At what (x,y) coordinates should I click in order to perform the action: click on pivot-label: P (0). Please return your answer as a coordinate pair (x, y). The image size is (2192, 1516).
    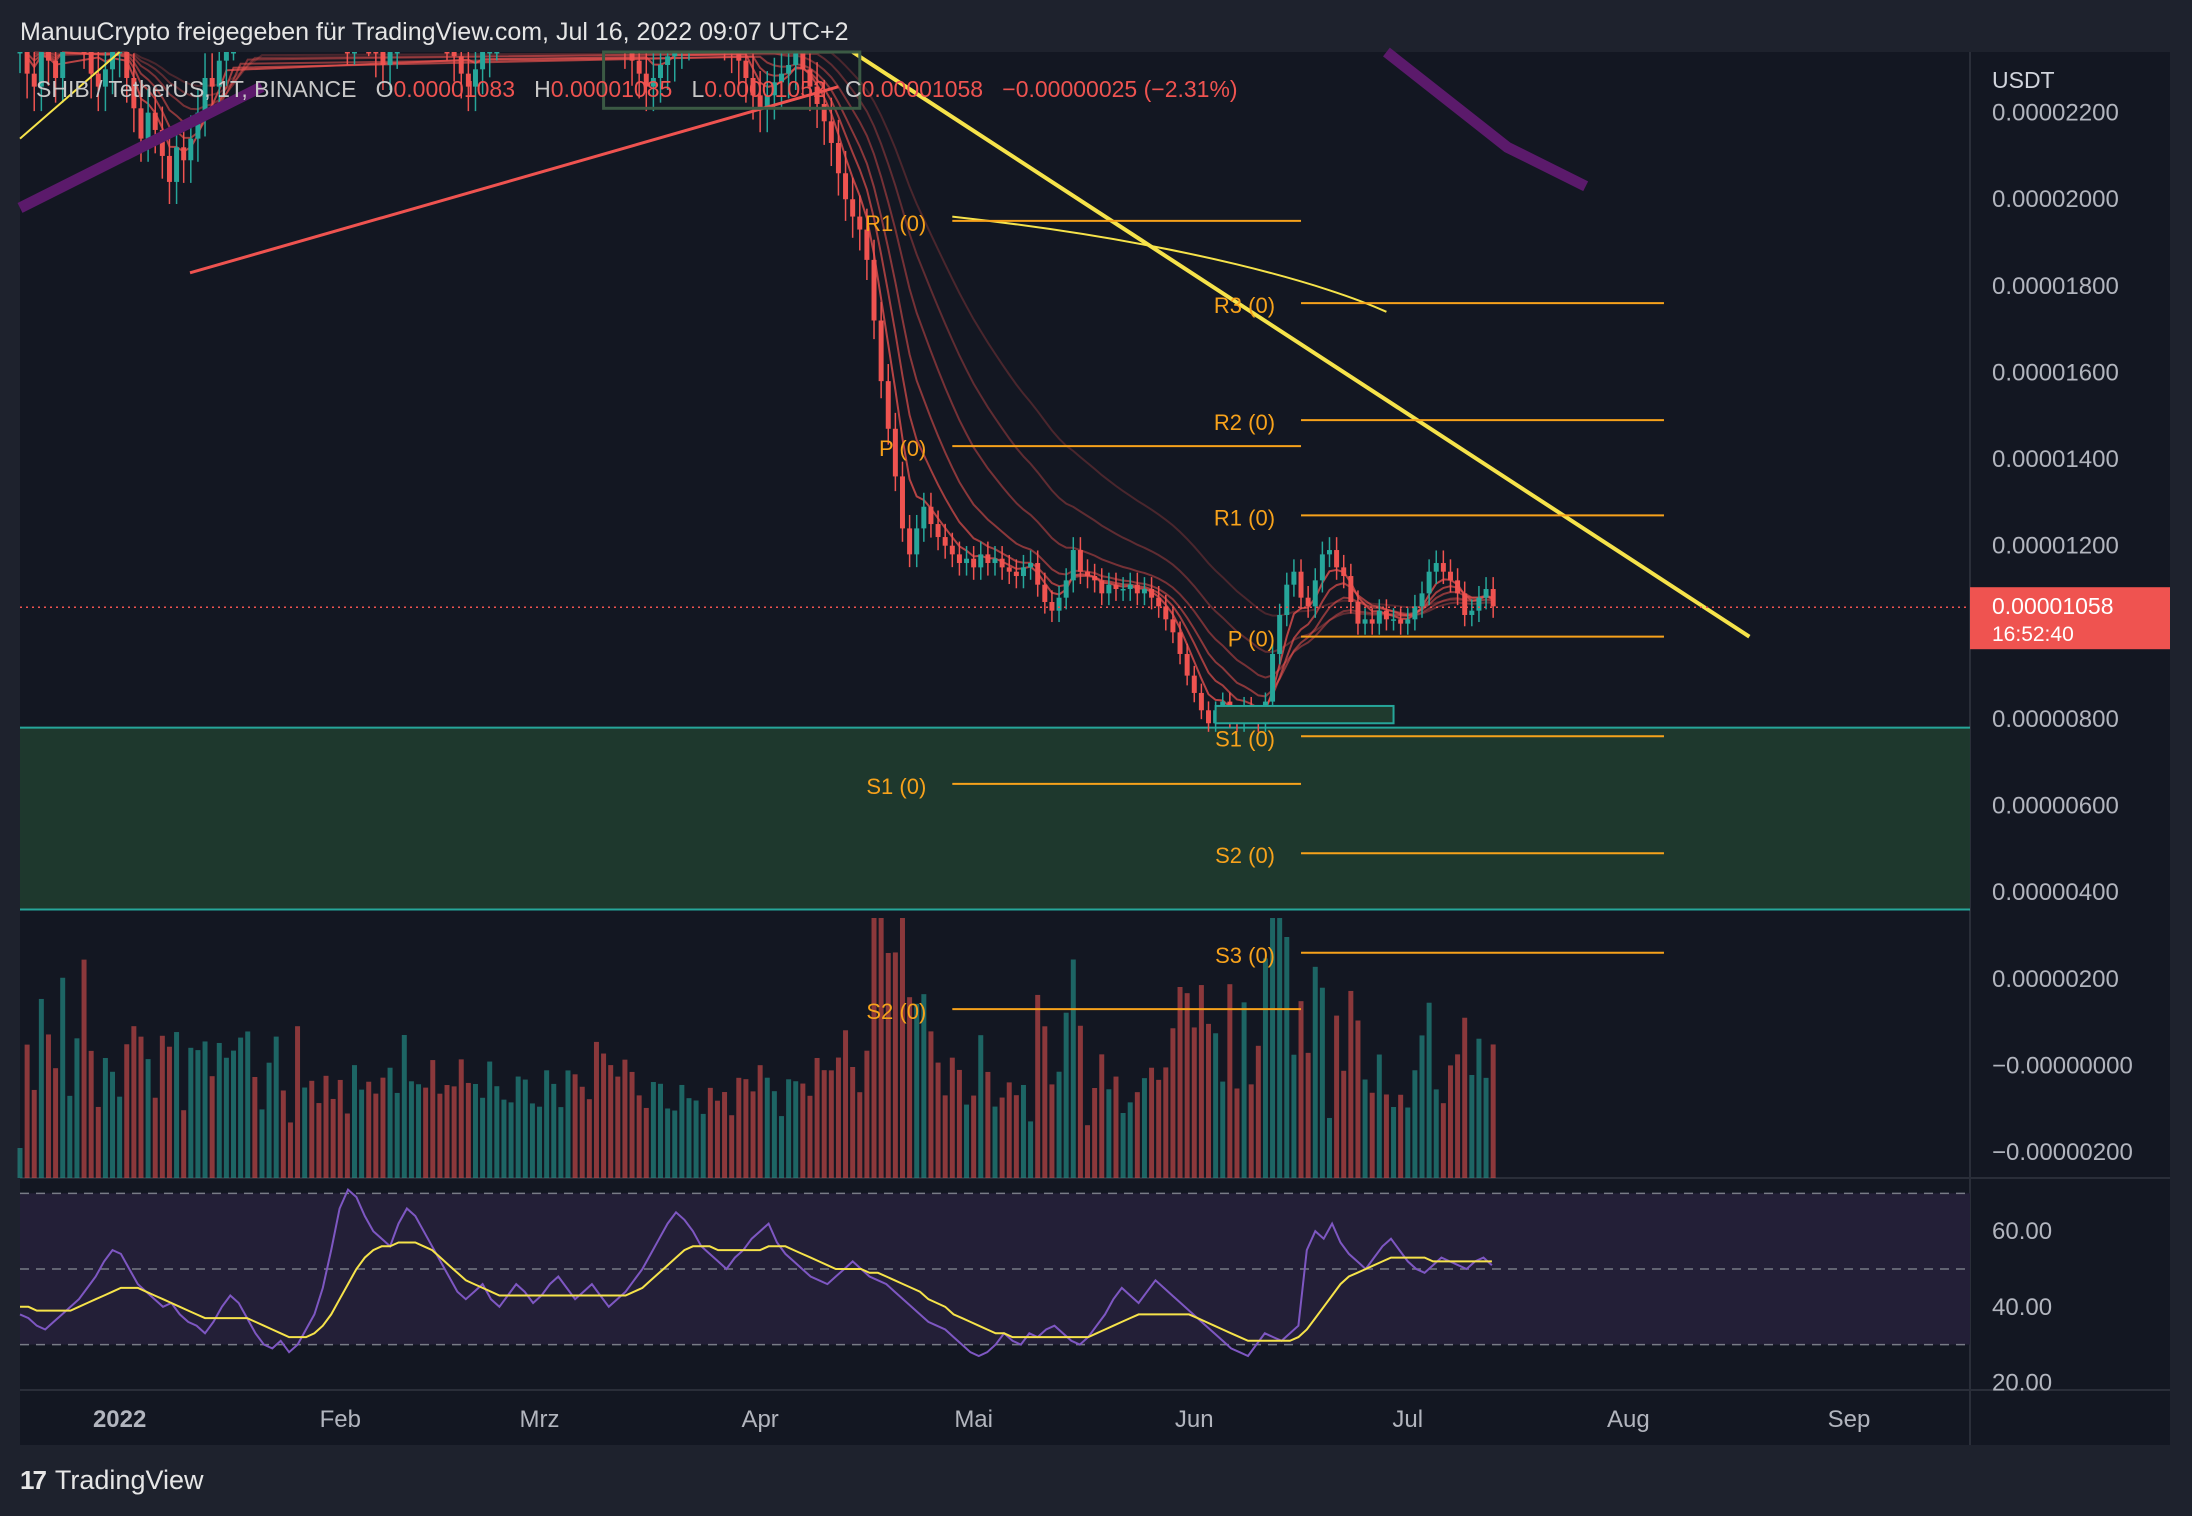
    Looking at the image, I should click on (902, 448).